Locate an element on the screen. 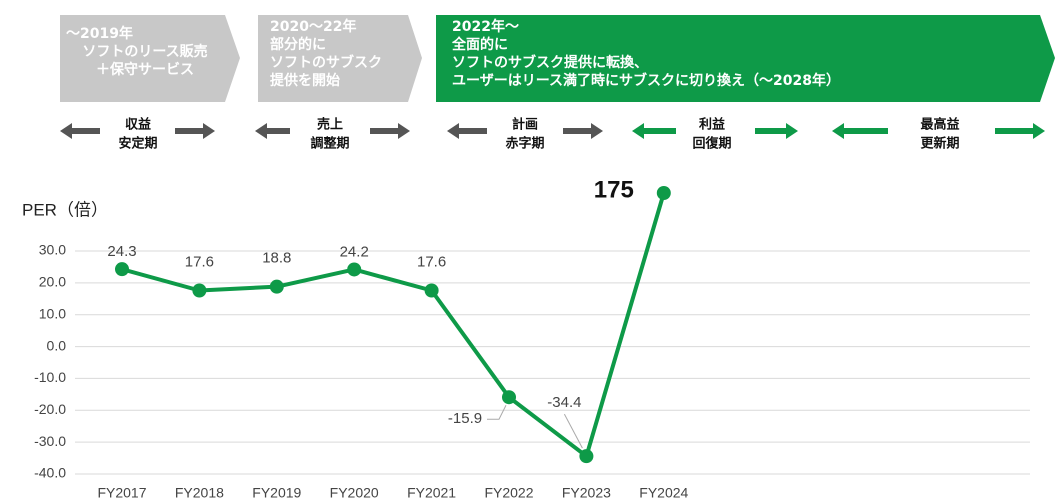 The image size is (1057, 502). banner-text: ～2019年 is located at coordinates (99, 33).